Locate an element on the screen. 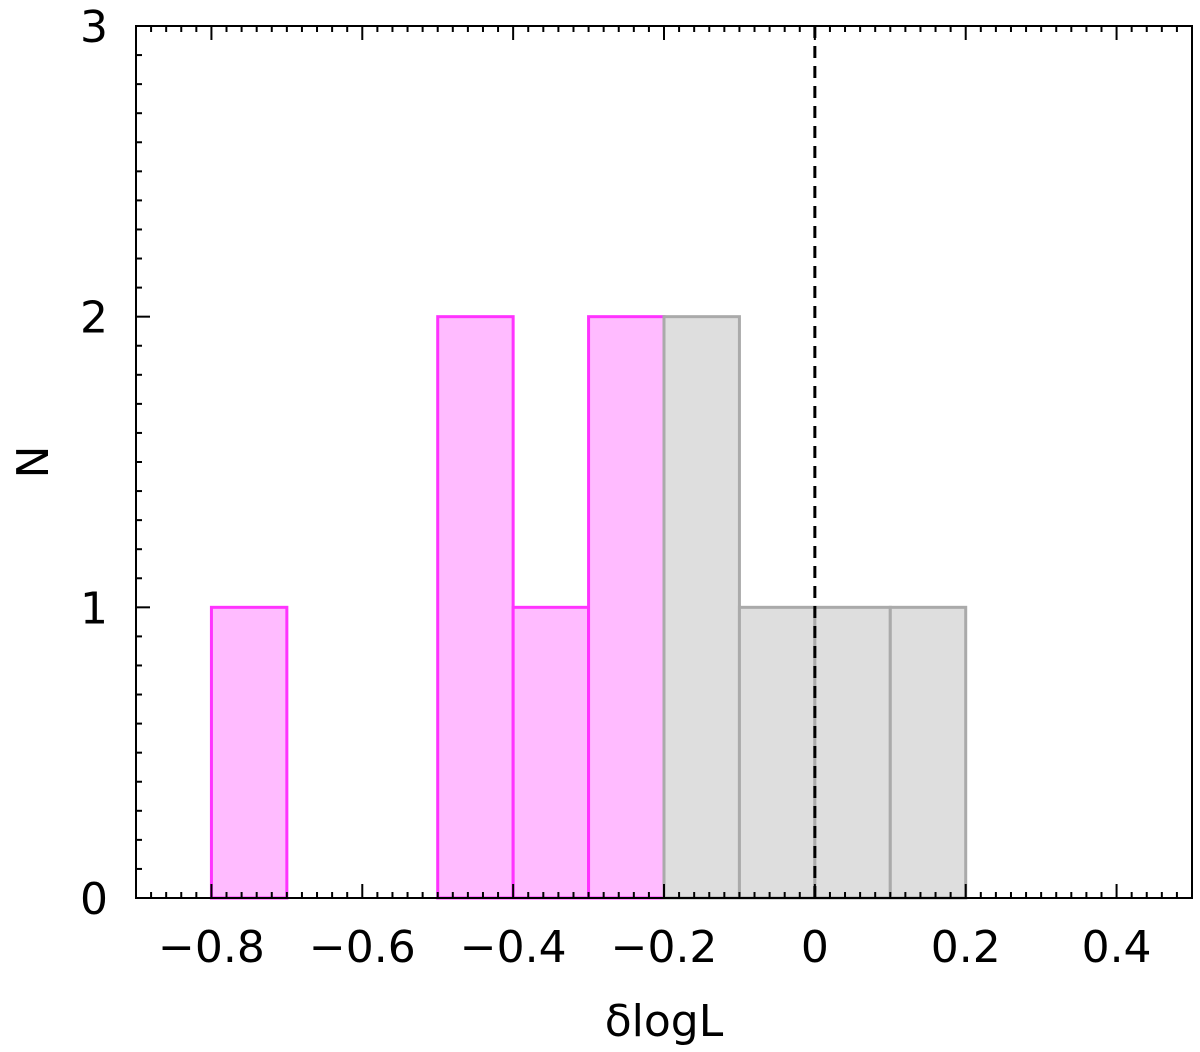 The image size is (1200, 1052). x-tick-label: 0.2 is located at coordinates (966, 947).